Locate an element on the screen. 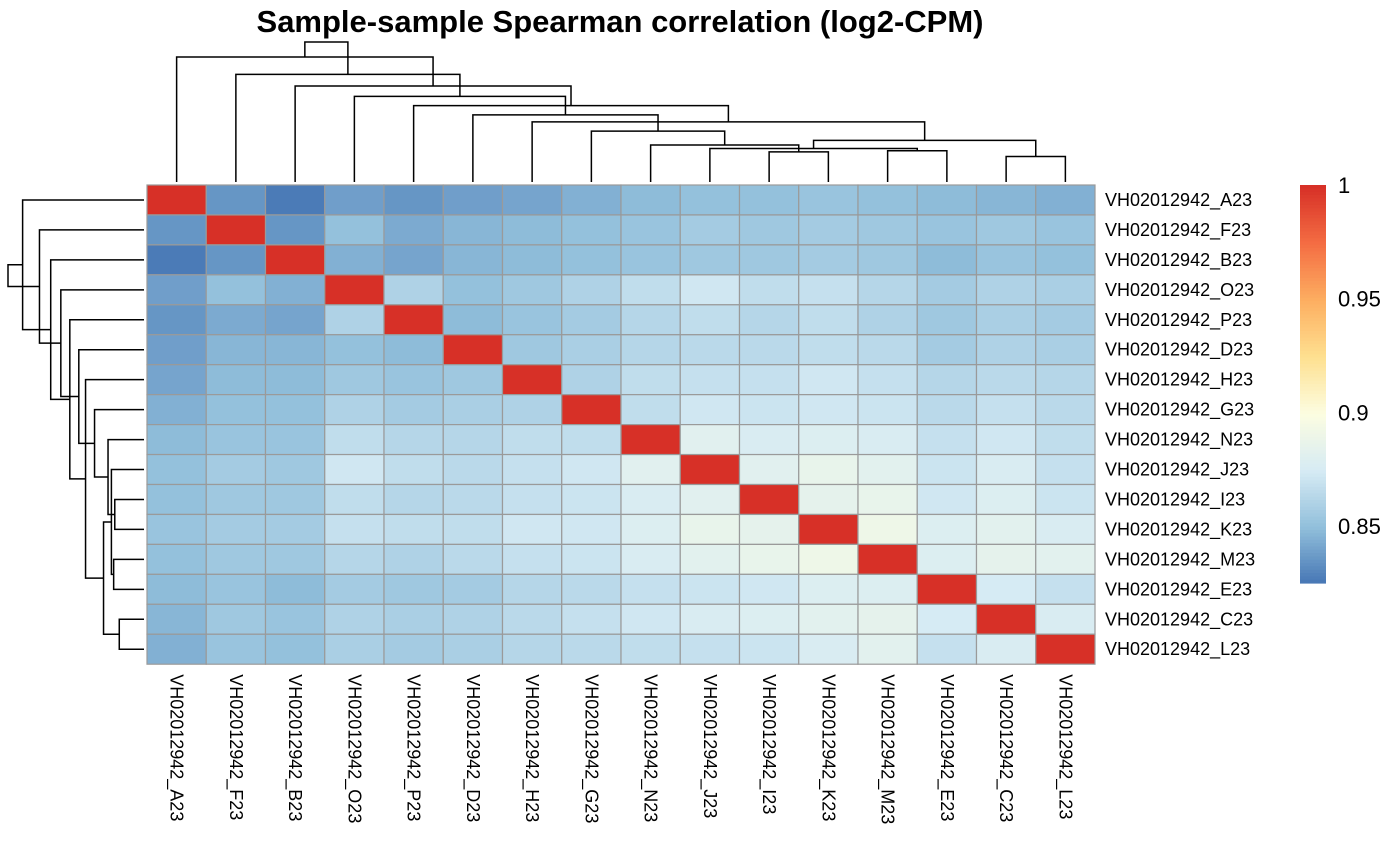 Image resolution: width=1400 pixels, height=865 pixels. row-label: VH02012942_A23 is located at coordinates (1178, 200).